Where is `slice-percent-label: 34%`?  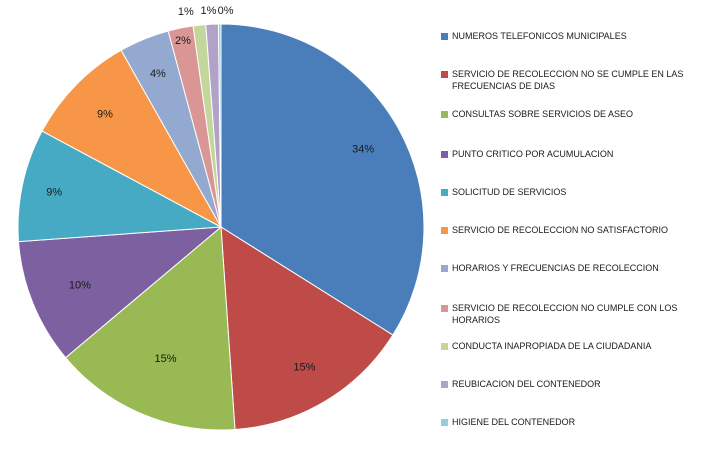
slice-percent-label: 34% is located at coordinates (363, 149).